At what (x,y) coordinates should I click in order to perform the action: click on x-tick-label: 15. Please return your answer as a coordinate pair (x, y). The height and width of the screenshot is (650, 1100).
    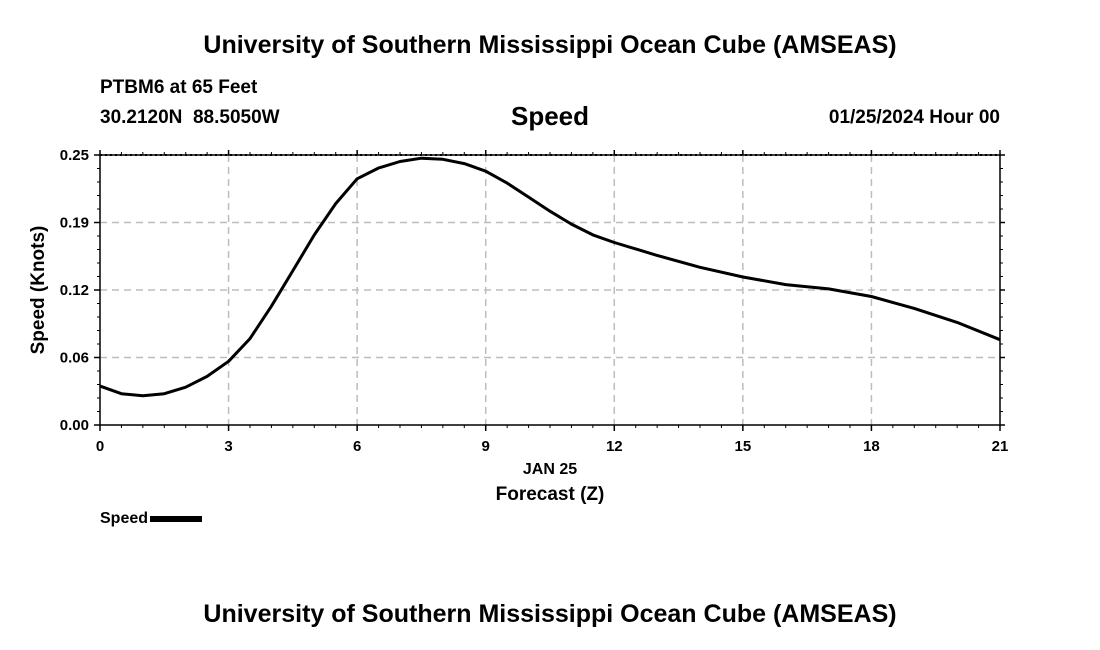
    Looking at the image, I should click on (743, 446).